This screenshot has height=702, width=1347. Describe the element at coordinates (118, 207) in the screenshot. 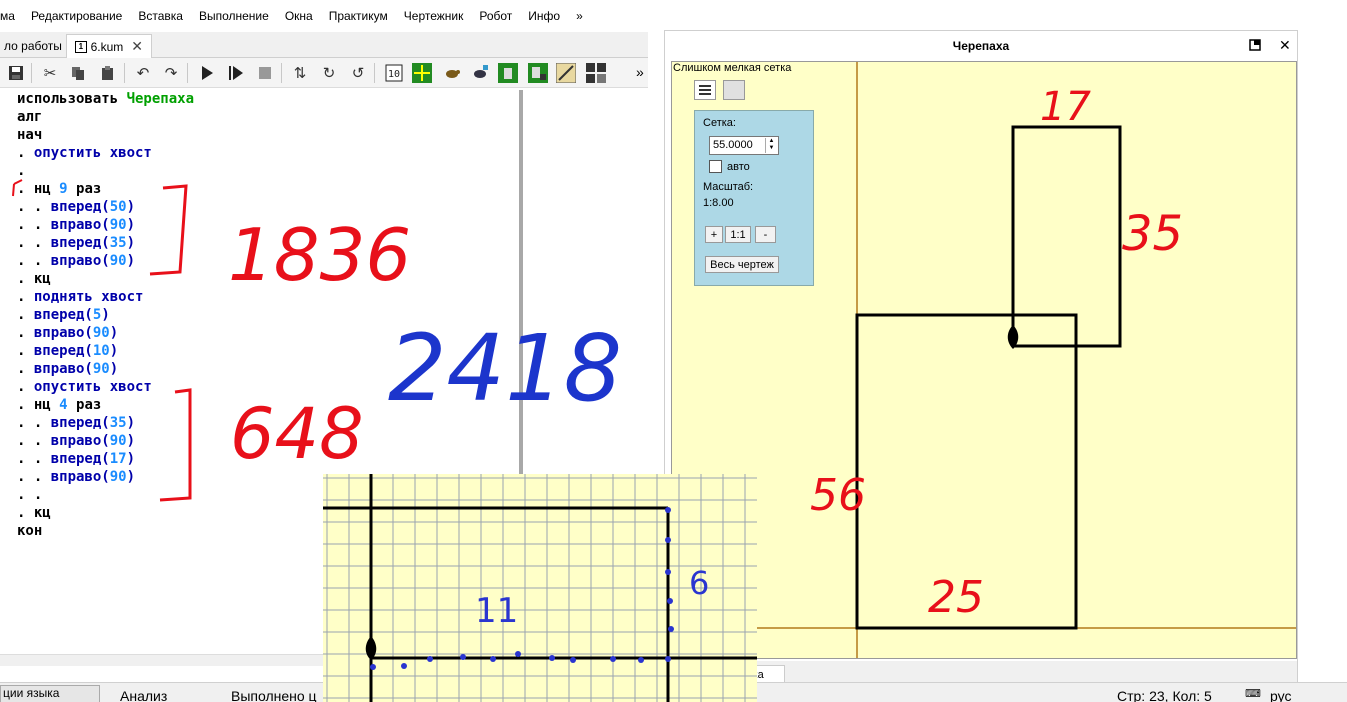

I see `code-token: 50` at that location.